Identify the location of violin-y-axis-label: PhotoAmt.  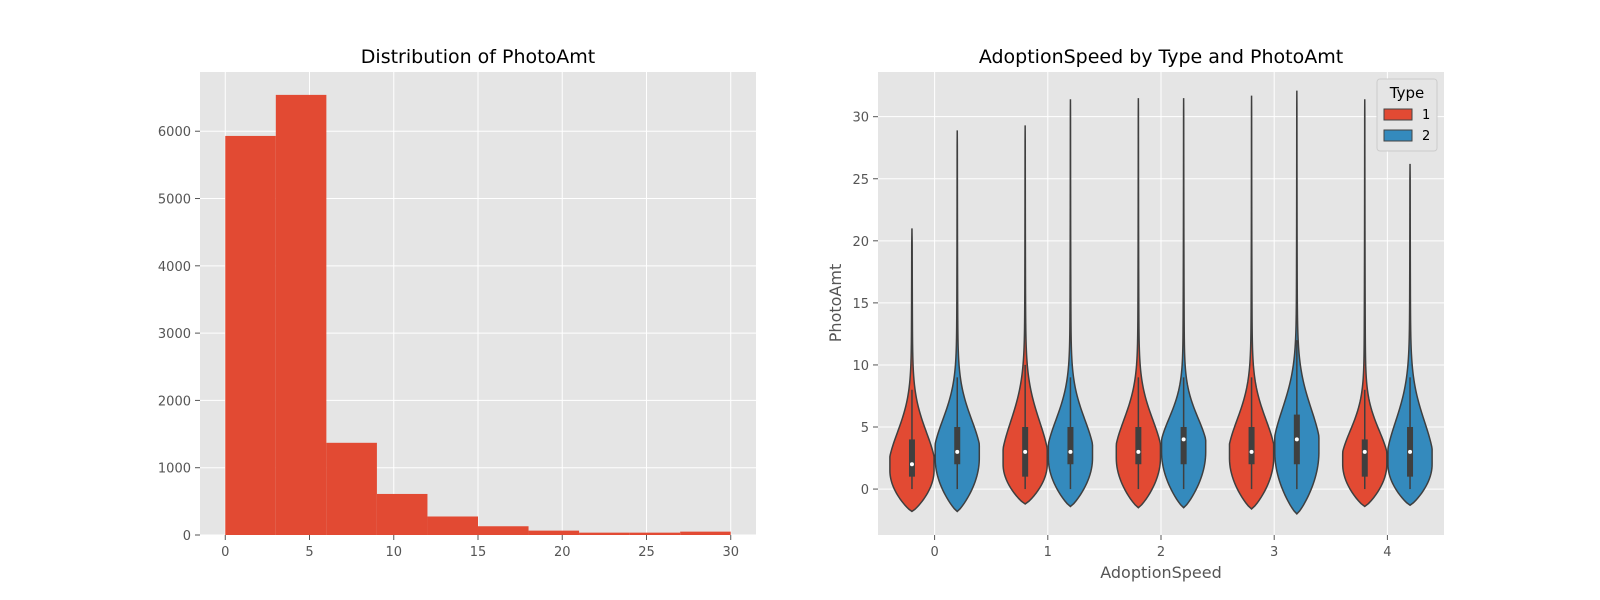
(835, 303).